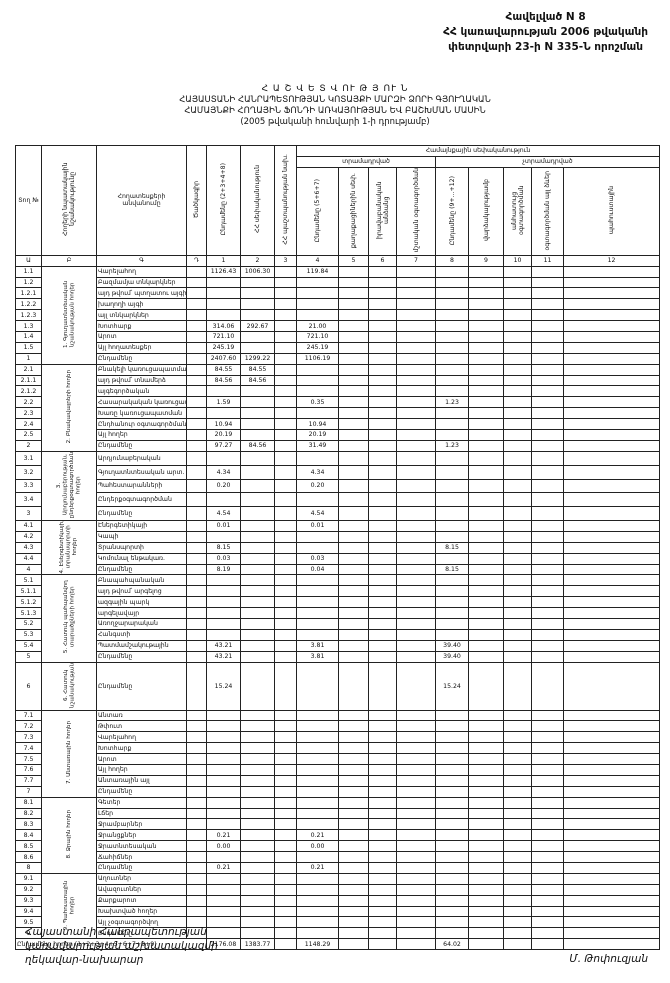  What do you see at coordinates (28, 500) in the screenshot?
I see `row-number: 3.4` at bounding box center [28, 500].